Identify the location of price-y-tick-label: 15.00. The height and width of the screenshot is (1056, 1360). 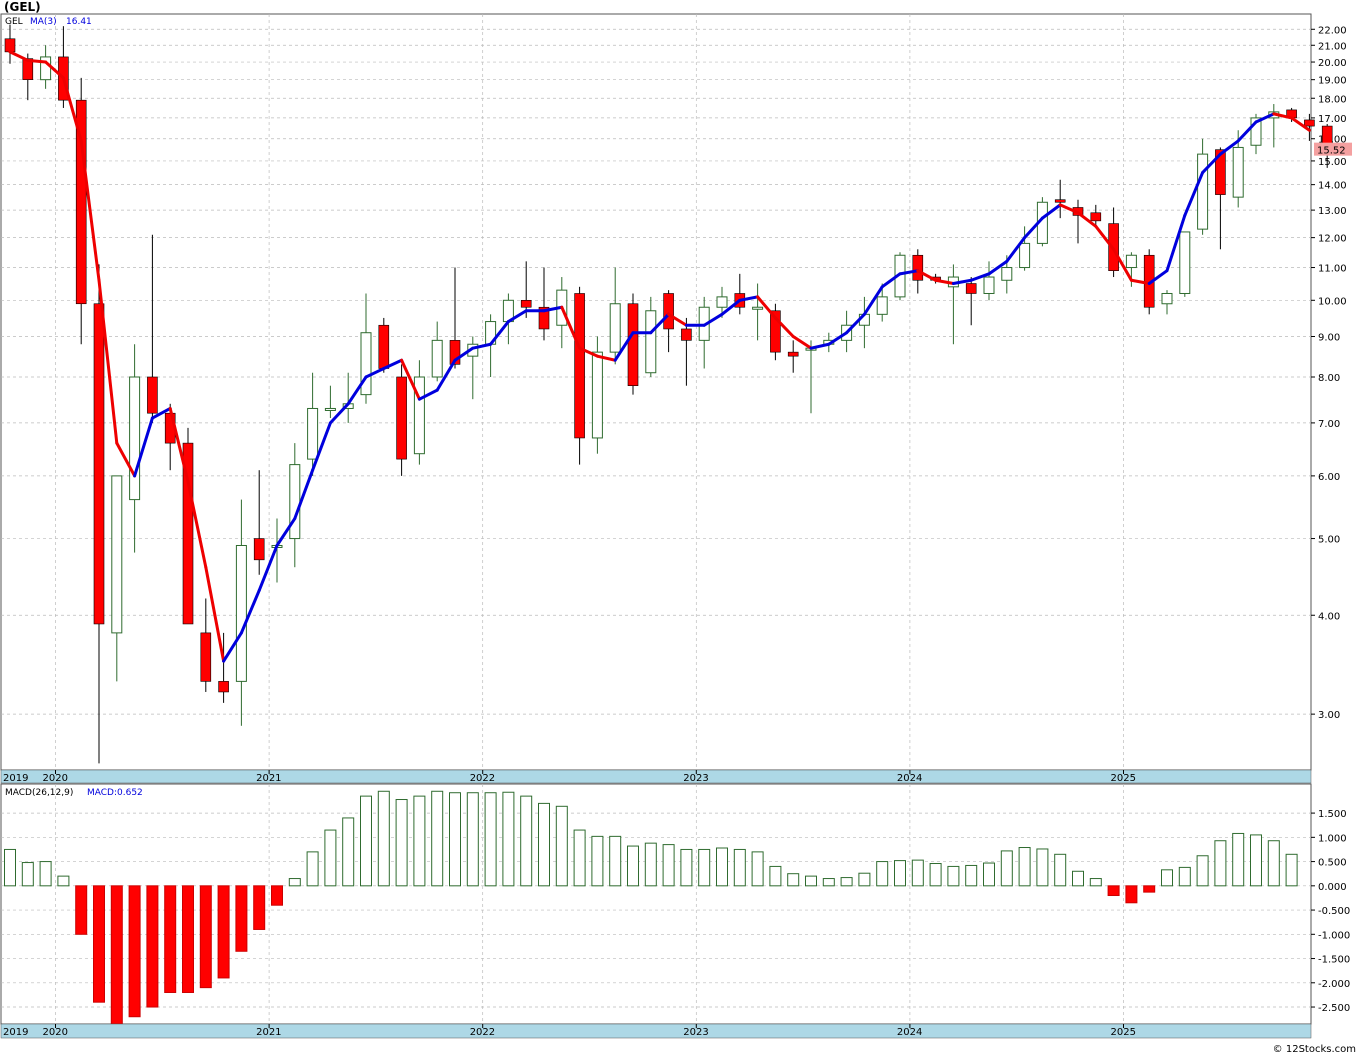
(1332, 162).